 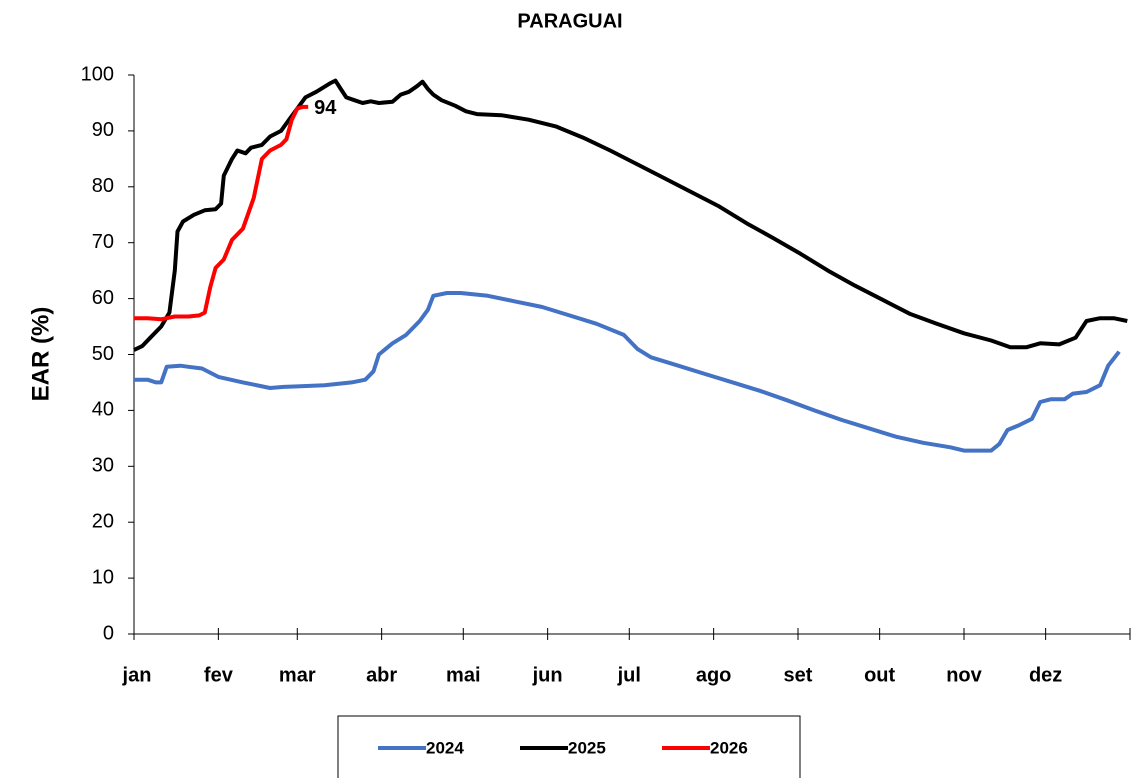 What do you see at coordinates (381, 675) in the screenshot?
I see `x-tick-label: abr` at bounding box center [381, 675].